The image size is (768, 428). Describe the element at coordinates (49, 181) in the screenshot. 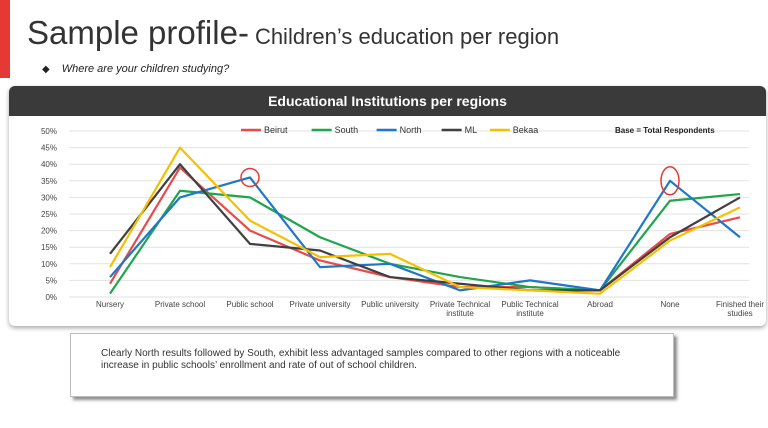

I see `y-tick-label: 35%` at that location.